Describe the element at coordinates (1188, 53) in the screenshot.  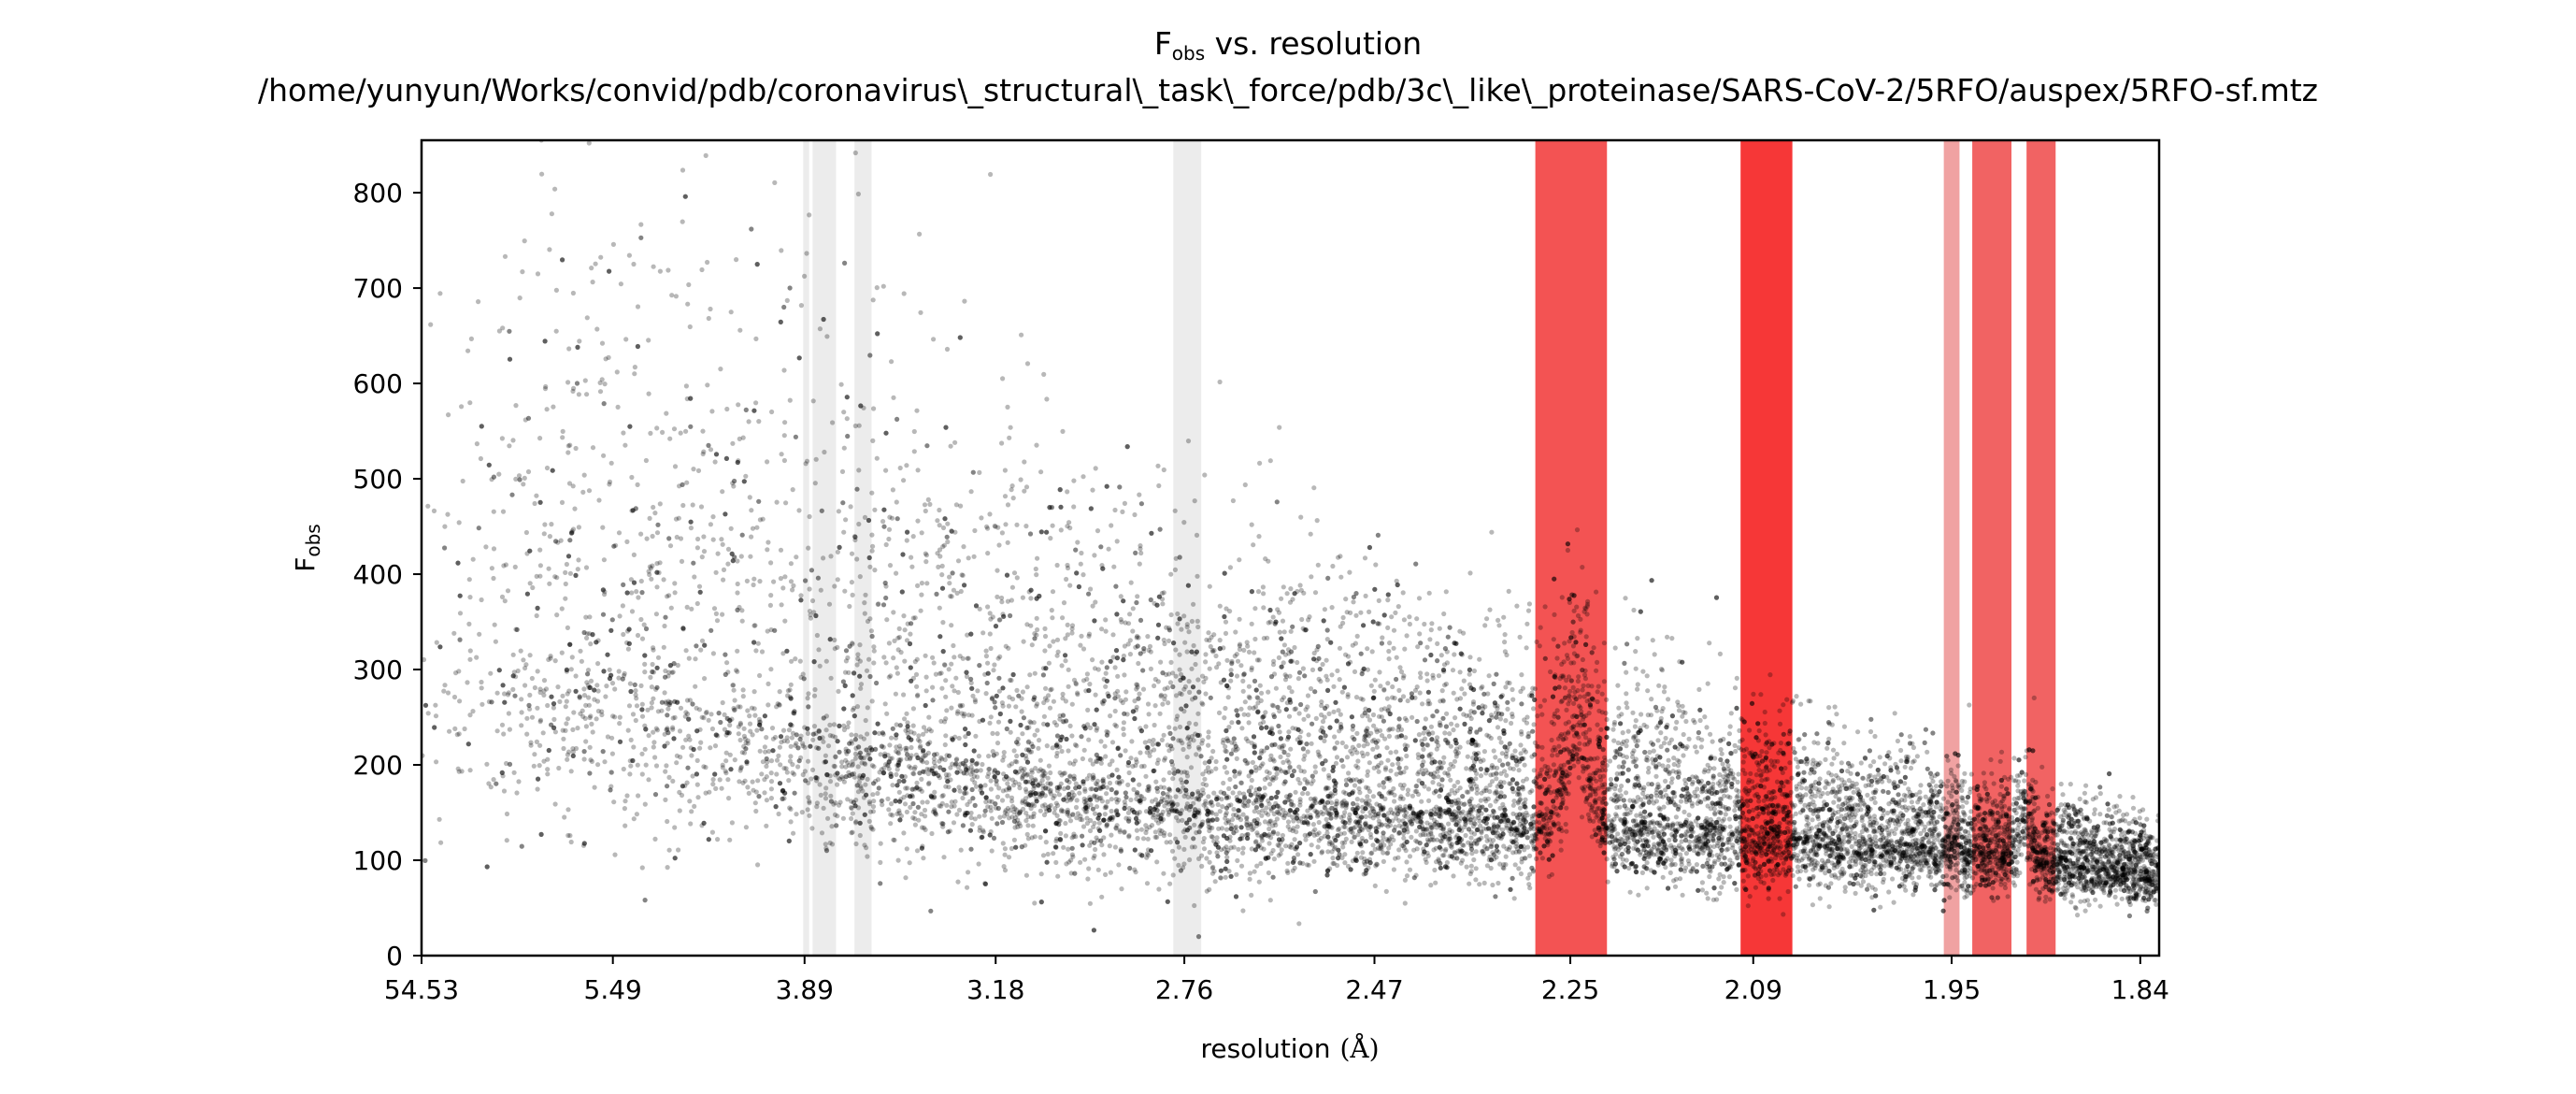
I see `title-quantity-sub: obs` at that location.